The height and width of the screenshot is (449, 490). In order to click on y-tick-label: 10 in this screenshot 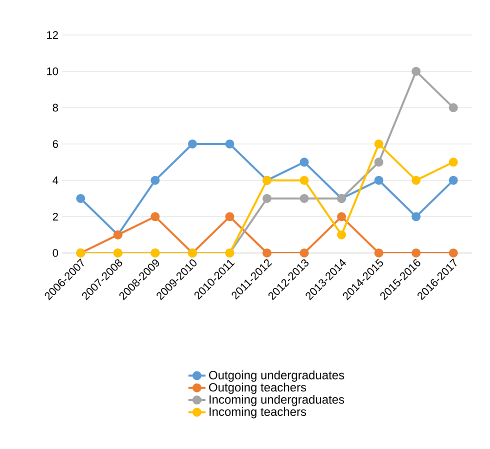, I will do `click(52, 71)`.